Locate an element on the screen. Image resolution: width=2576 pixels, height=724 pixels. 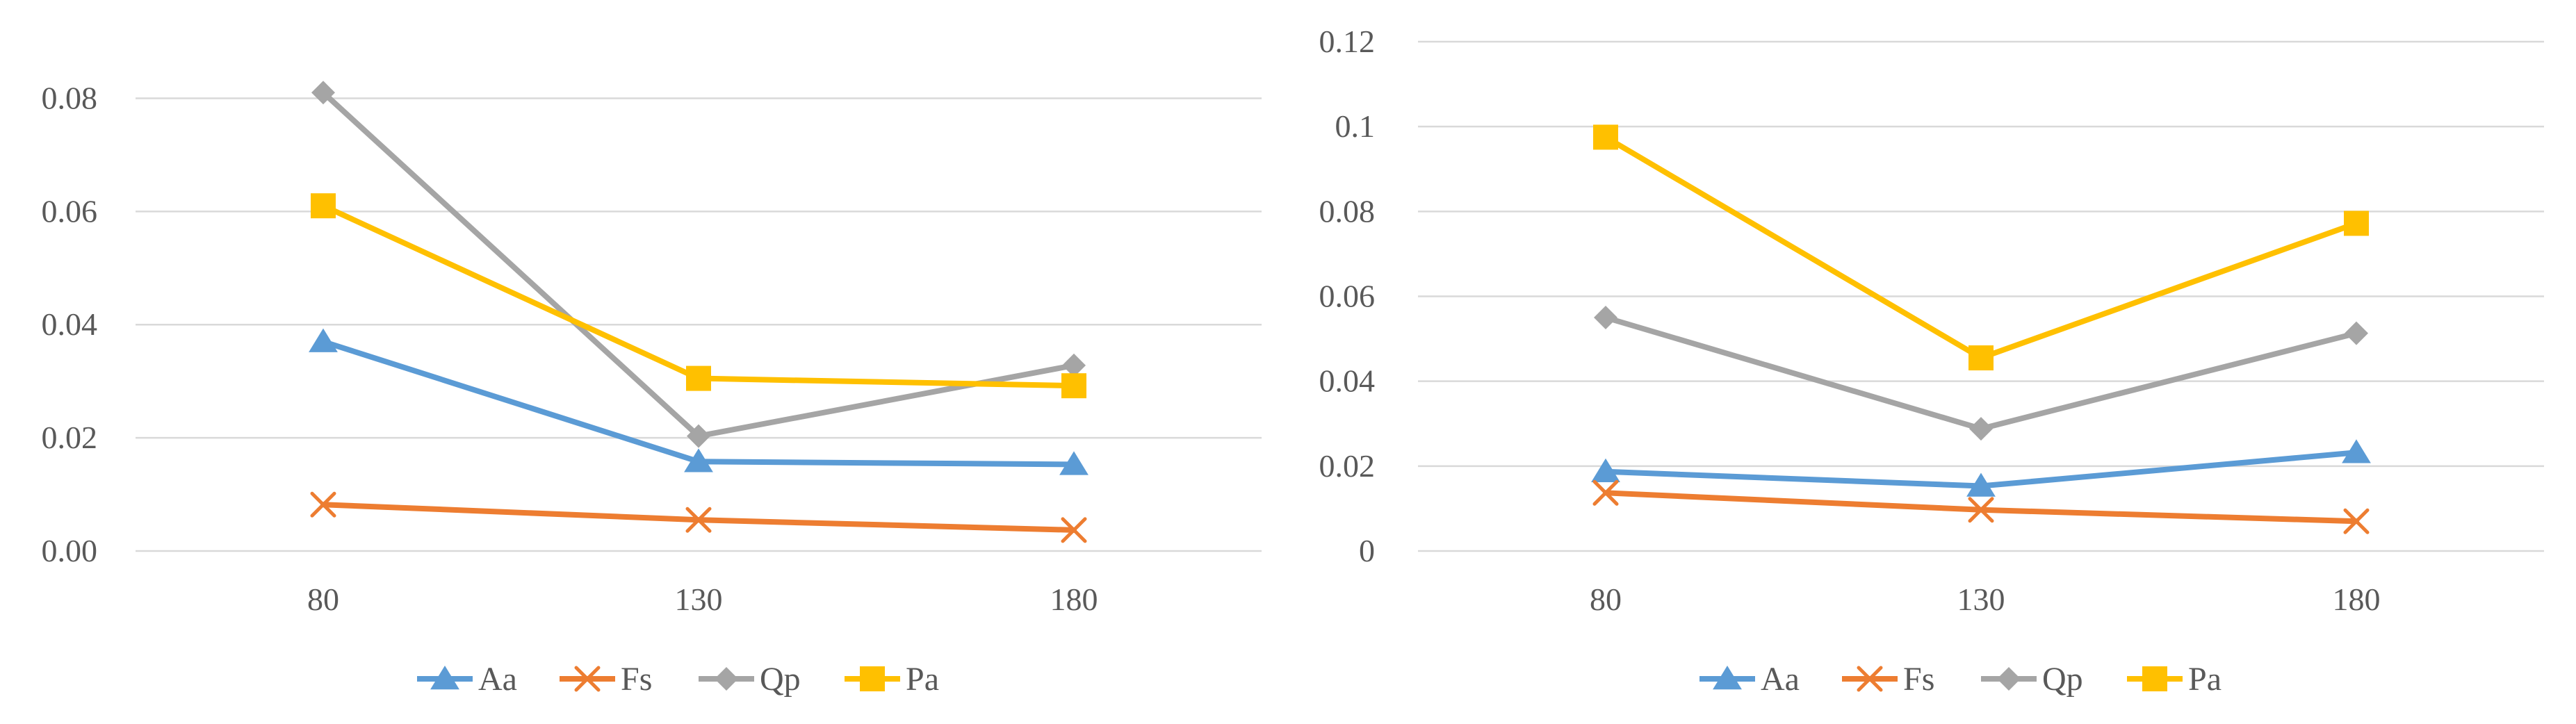
y-tick-label: 0 is located at coordinates (1367, 550).